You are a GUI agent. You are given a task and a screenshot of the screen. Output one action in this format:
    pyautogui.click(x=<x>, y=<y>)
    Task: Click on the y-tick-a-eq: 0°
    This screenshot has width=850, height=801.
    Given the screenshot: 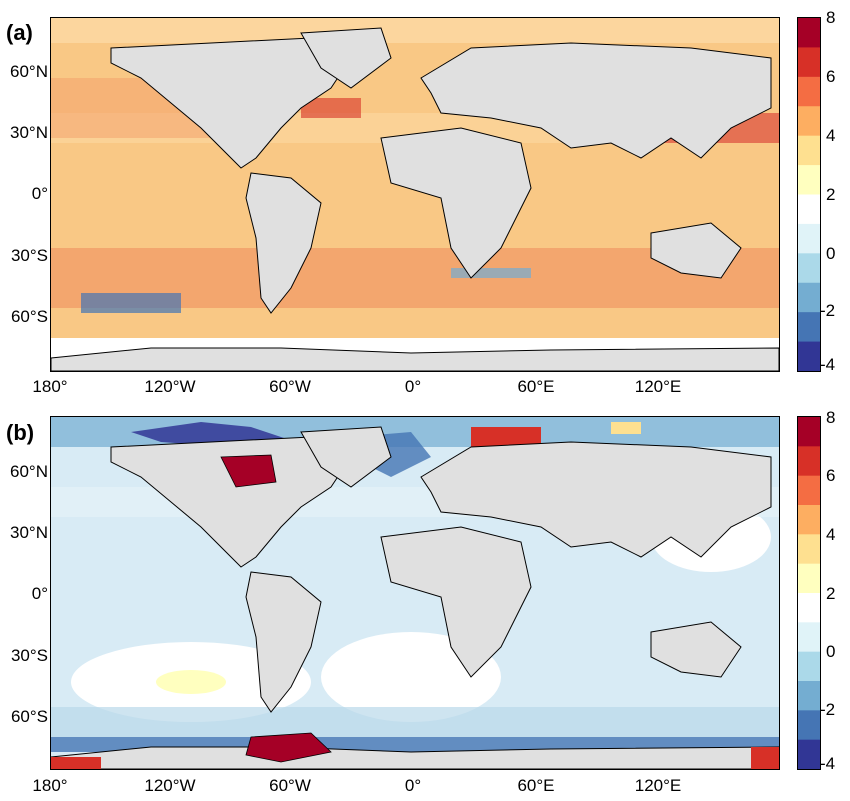 What is the action you would take?
    pyautogui.click(x=39, y=193)
    